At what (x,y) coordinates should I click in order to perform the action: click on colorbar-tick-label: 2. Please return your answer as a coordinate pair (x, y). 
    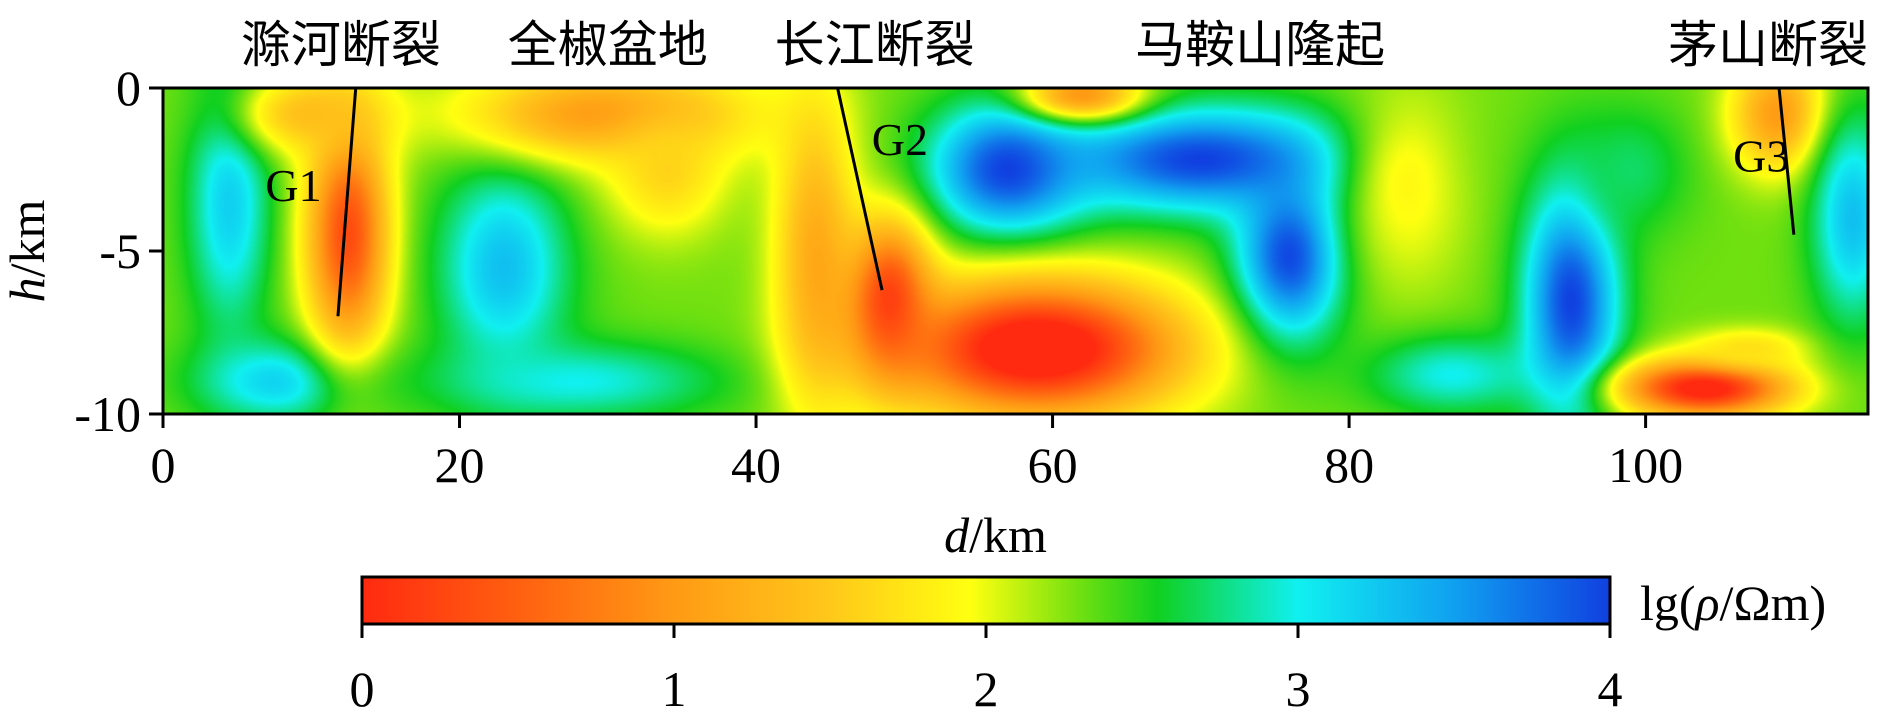
    Looking at the image, I should click on (986, 689).